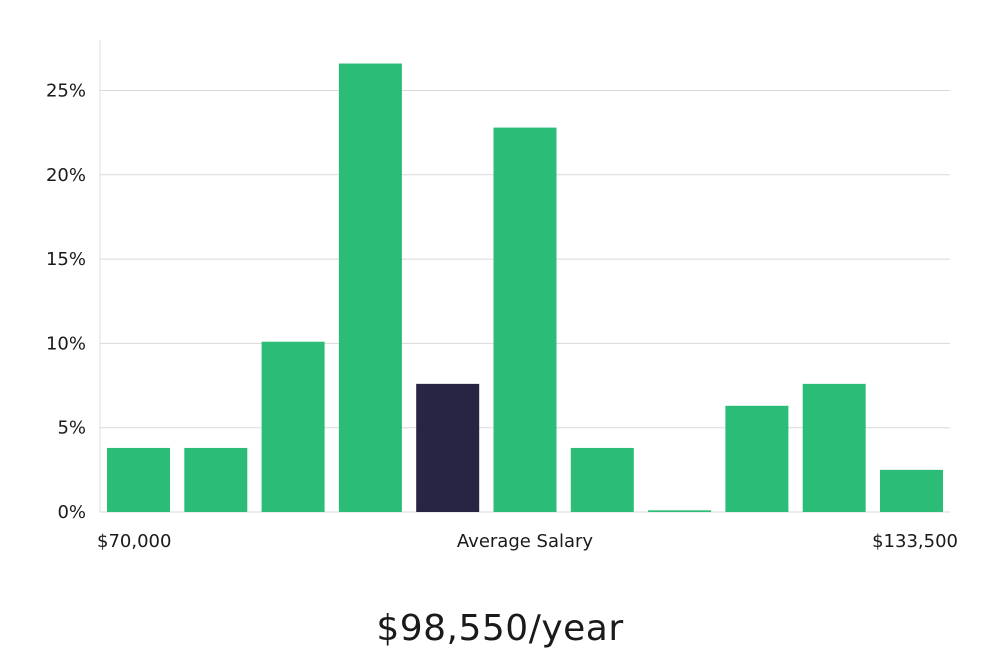 Image resolution: width=1000 pixels, height=660 pixels. What do you see at coordinates (66, 91) in the screenshot?
I see `y-tick-label: 25%` at bounding box center [66, 91].